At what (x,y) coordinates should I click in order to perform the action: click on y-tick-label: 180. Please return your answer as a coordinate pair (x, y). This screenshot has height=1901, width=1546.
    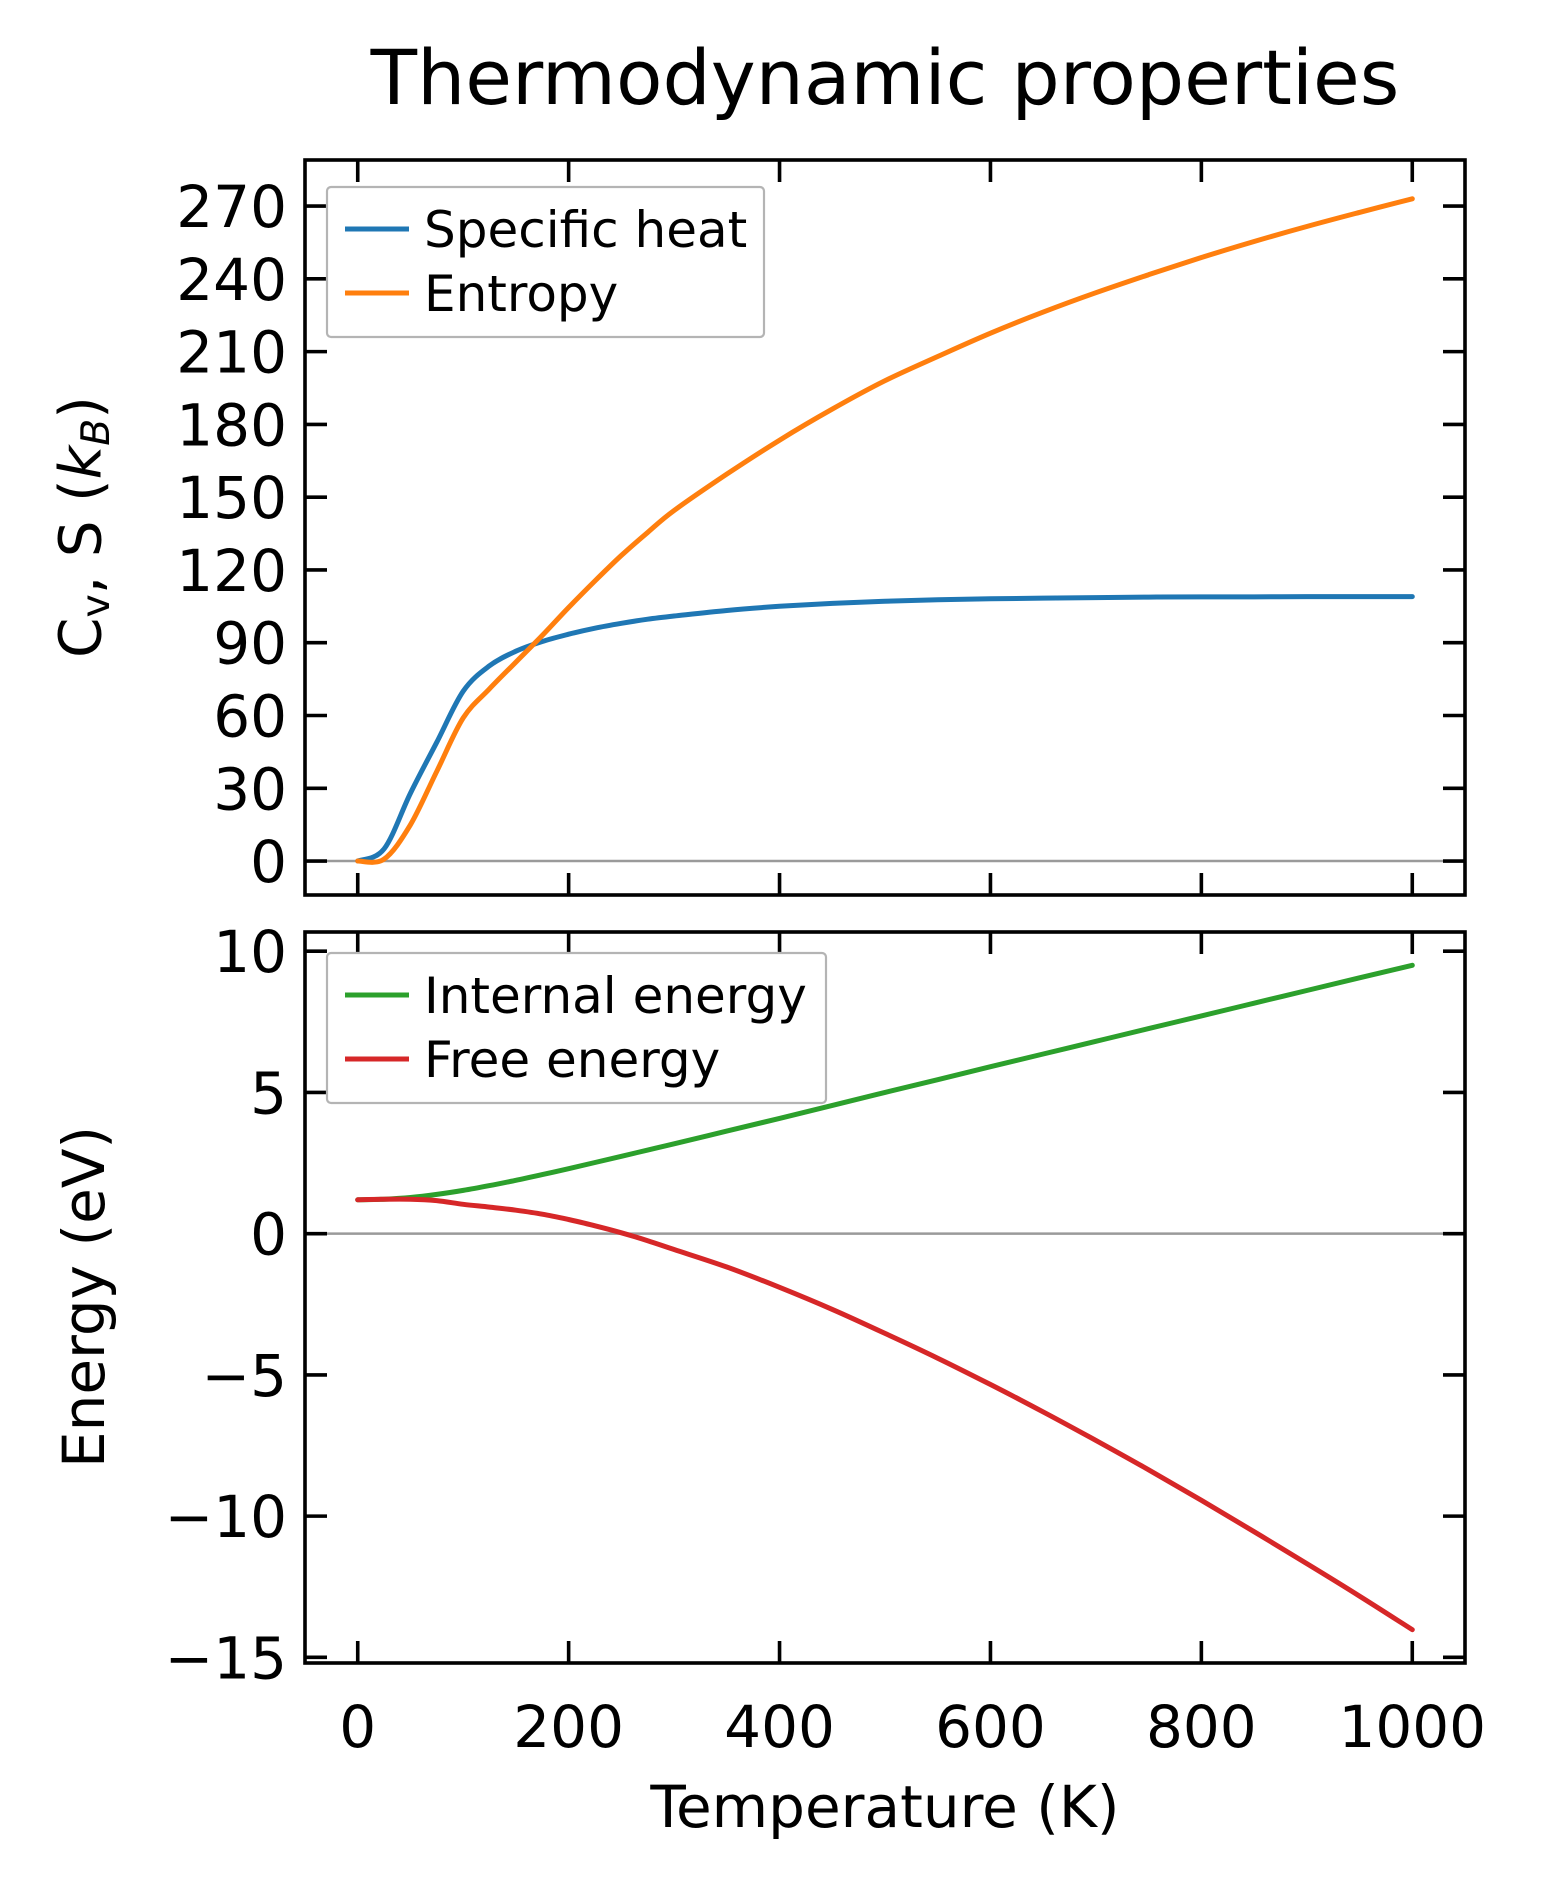
    Looking at the image, I should click on (231, 425).